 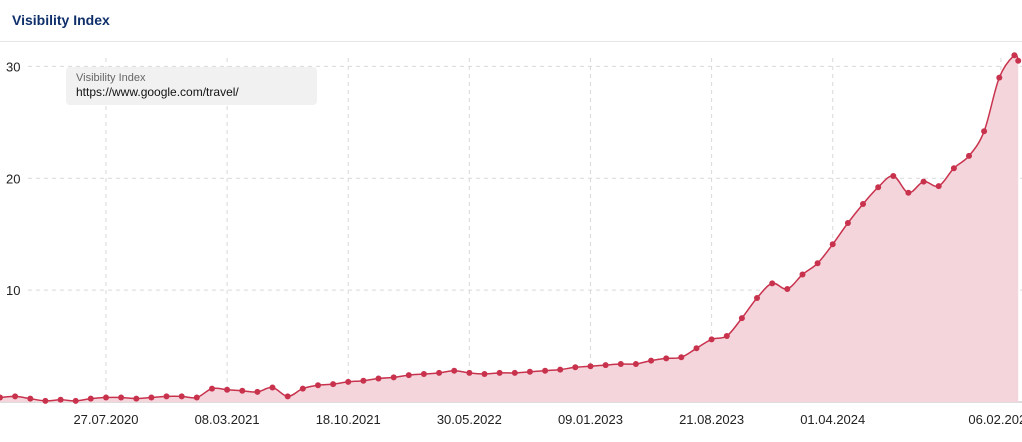 I want to click on chart-header: Visibility Index, so click(x=511, y=21).